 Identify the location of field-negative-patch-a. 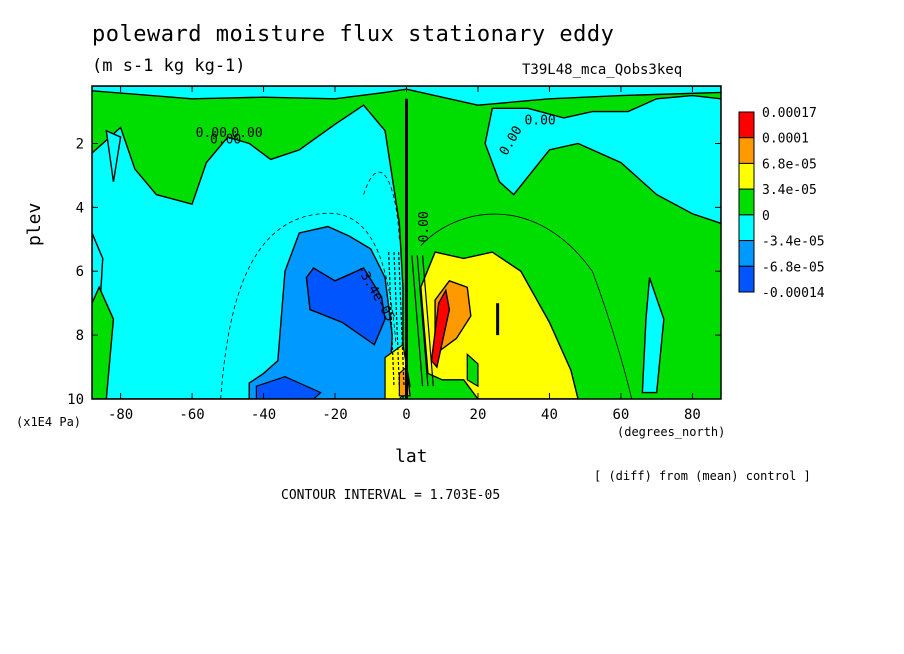
(113, 155).